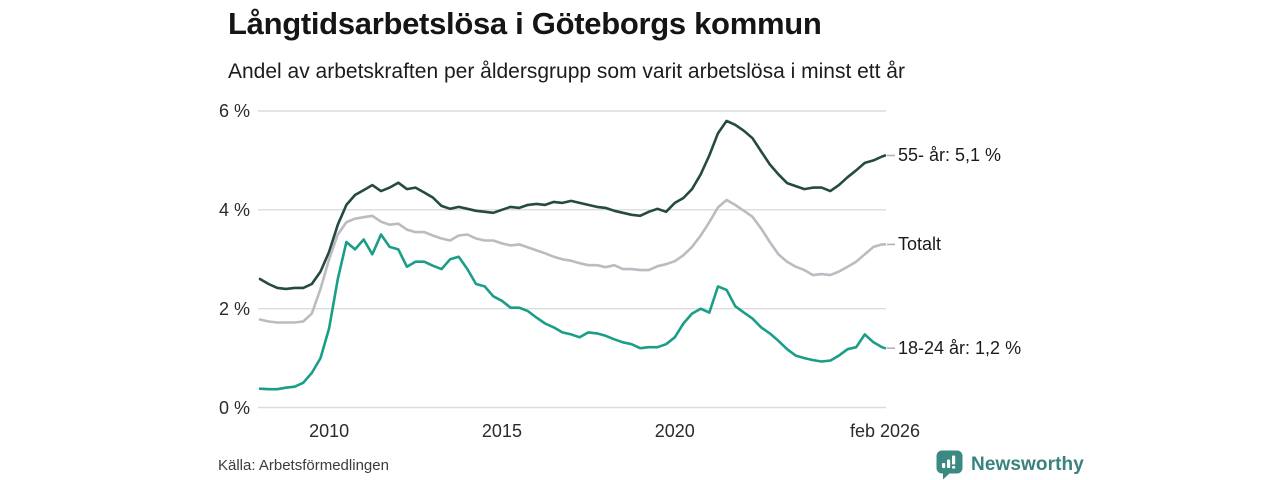 This screenshot has width=1280, height=480. Describe the element at coordinates (303, 465) in the screenshot. I see `source-note: Källa: Arbetsförmedlingen` at that location.